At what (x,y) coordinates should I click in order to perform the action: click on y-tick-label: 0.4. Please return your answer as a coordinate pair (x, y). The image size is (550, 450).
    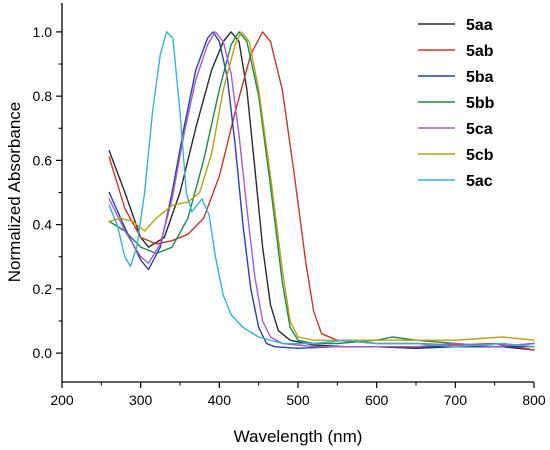
    Looking at the image, I should click on (43, 225).